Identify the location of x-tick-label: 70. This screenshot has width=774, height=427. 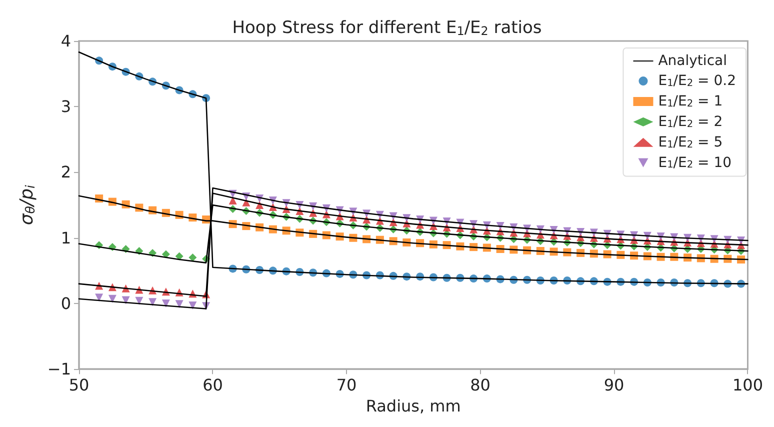
(346, 385).